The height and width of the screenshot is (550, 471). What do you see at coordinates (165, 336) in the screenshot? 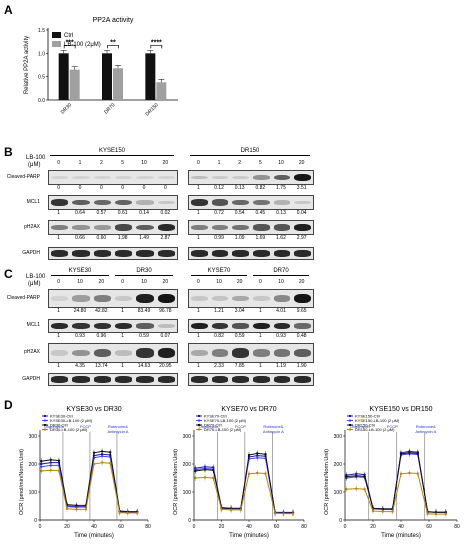
I see `quant-value: 0.07` at bounding box center [165, 336].